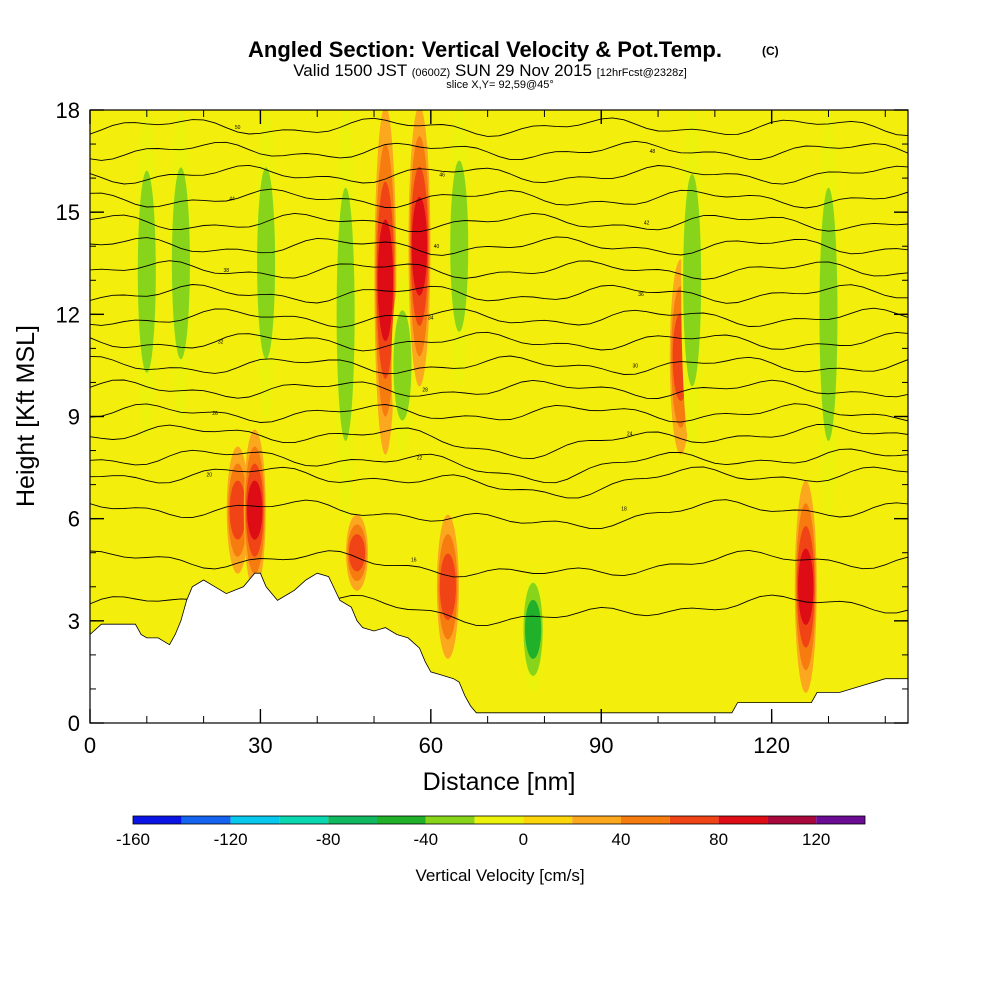 The image size is (1000, 1000). Describe the element at coordinates (523, 70) in the screenshot. I see `subtitle-date: SUN 29 Nov 2015` at that location.